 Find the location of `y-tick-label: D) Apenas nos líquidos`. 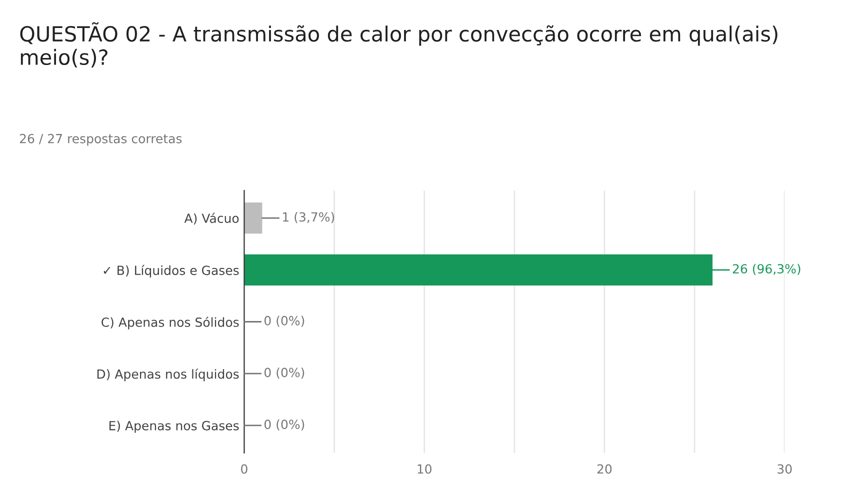

y-tick-label: D) Apenas nos líquidos is located at coordinates (168, 375).